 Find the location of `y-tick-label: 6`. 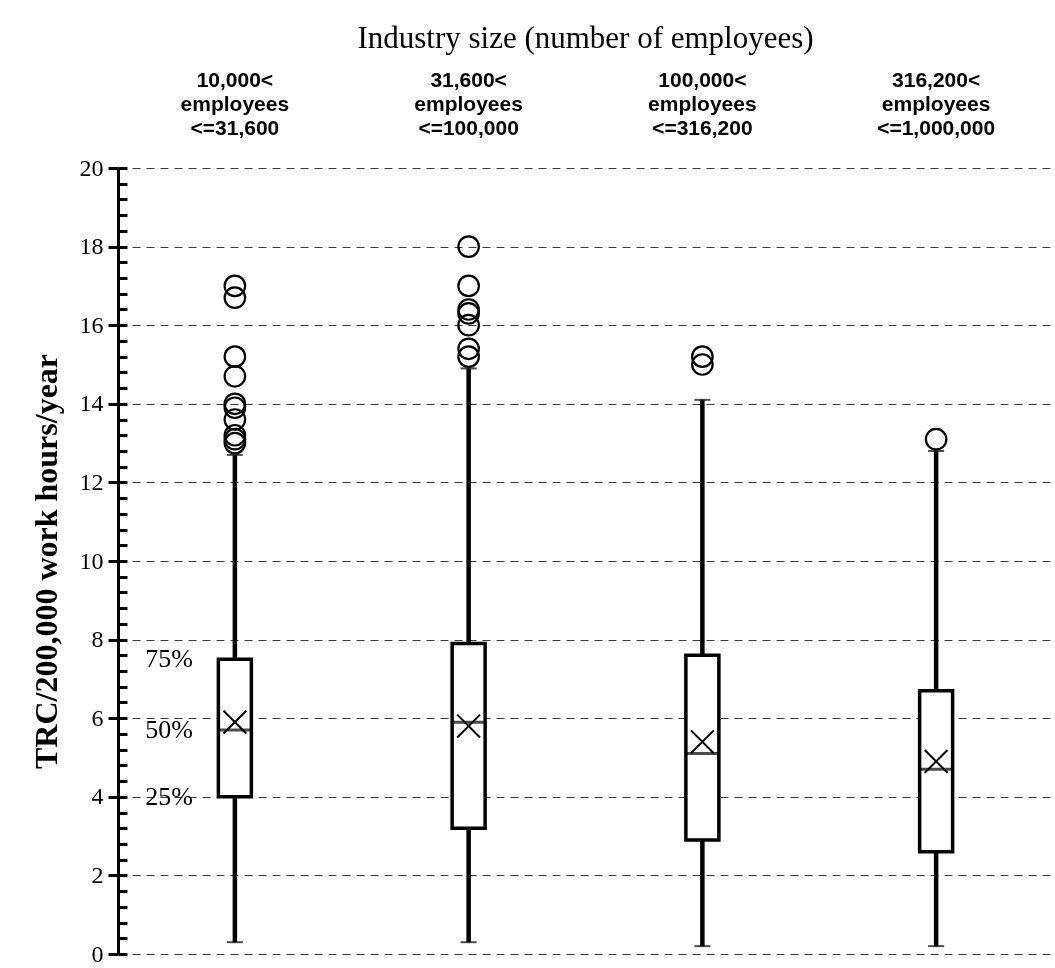

y-tick-label: 6 is located at coordinates (97, 717).